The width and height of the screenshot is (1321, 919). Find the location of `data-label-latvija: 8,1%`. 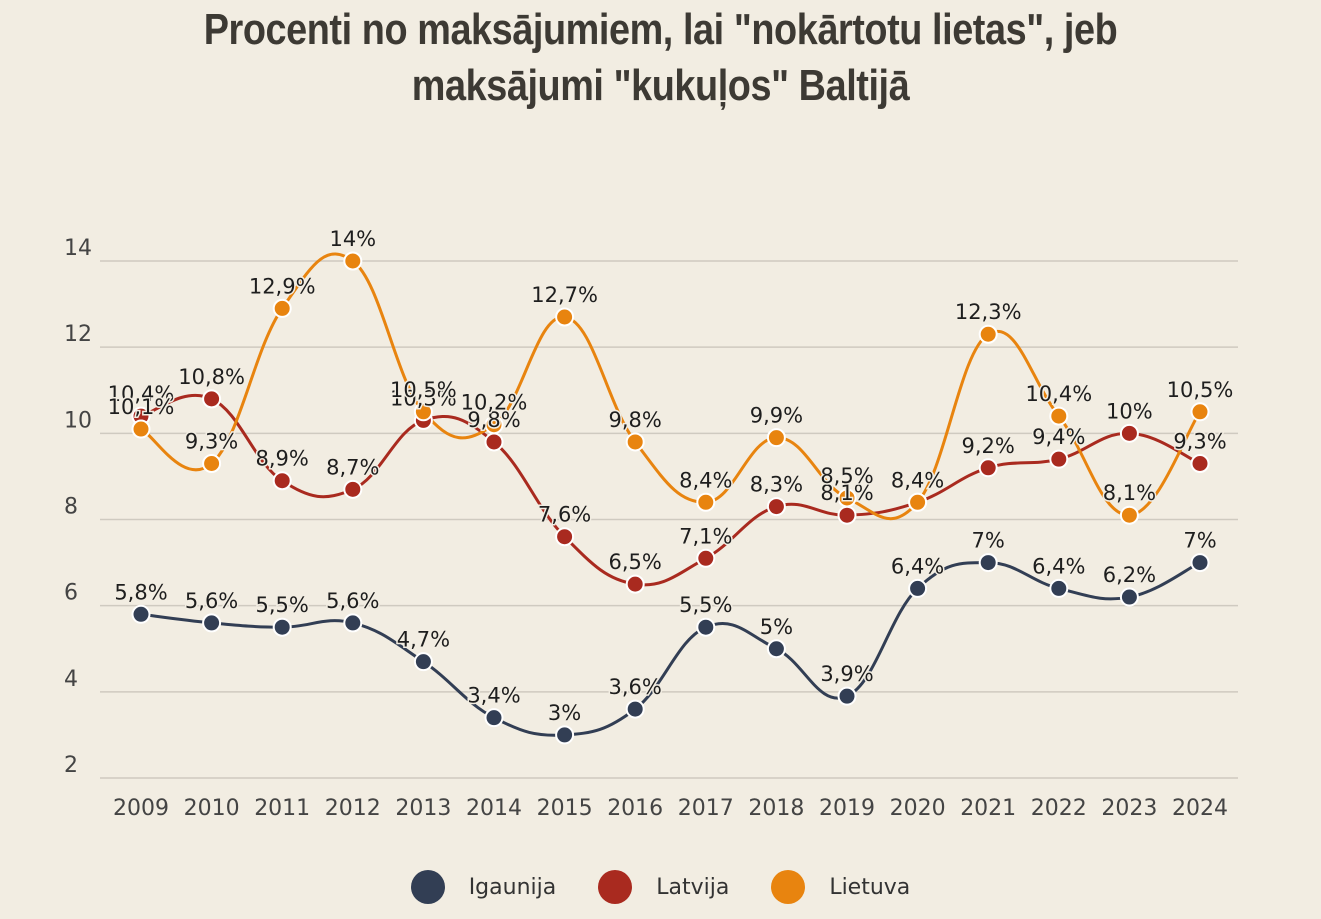

data-label-latvija: 8,1% is located at coordinates (846, 493).